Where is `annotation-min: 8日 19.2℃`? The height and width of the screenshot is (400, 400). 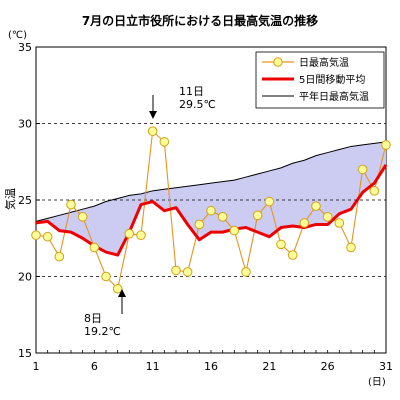 annotation-min: 8日 19.2℃ is located at coordinates (105, 313).